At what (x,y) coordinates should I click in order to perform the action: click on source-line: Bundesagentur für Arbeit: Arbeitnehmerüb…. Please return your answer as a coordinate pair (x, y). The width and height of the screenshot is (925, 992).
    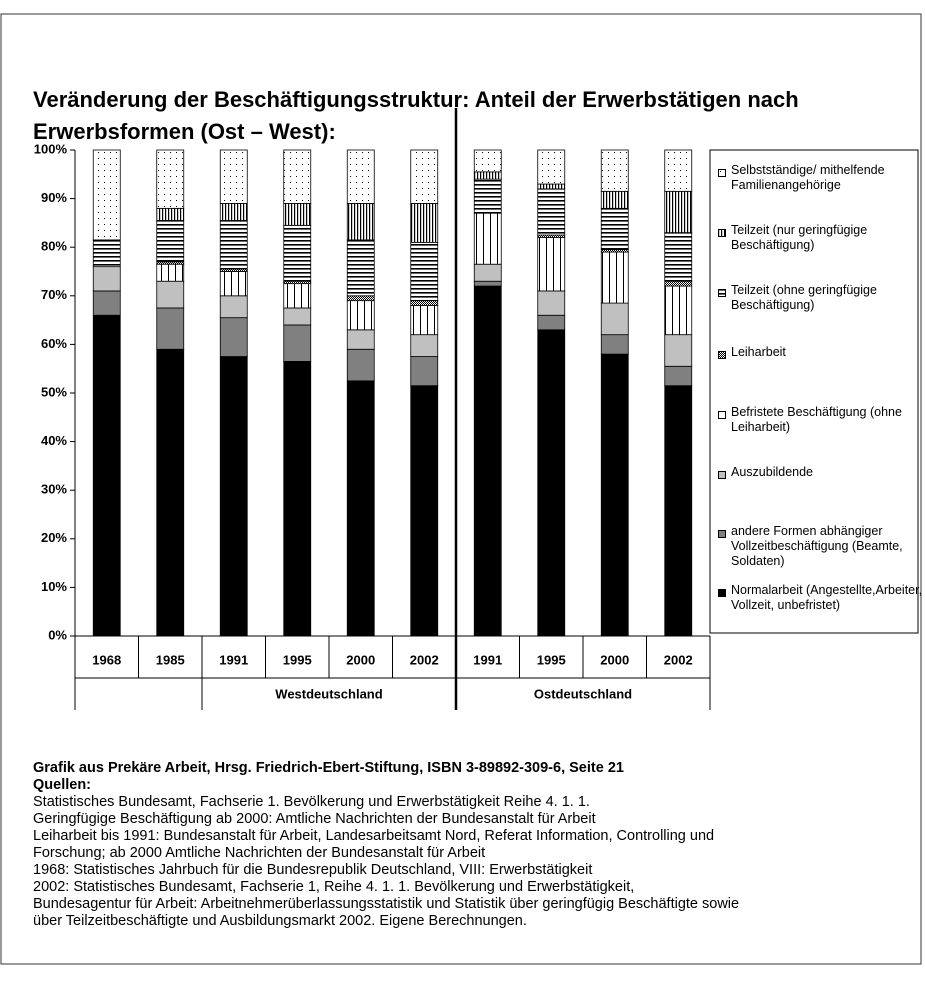
    Looking at the image, I should click on (386, 904).